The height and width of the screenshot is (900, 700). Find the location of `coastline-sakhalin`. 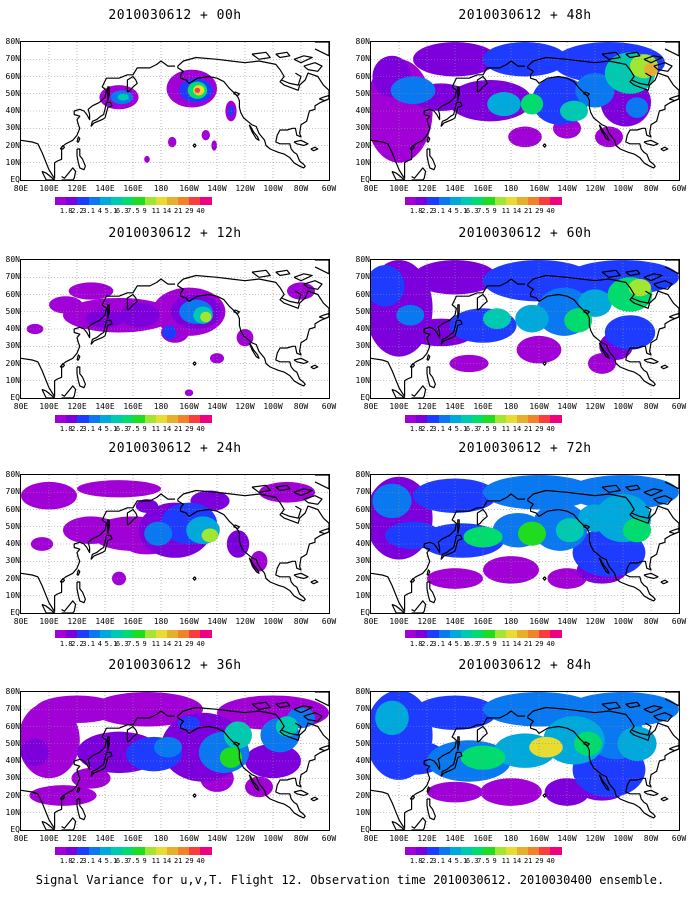

coastline-sakhalin is located at coordinates (108, 93).